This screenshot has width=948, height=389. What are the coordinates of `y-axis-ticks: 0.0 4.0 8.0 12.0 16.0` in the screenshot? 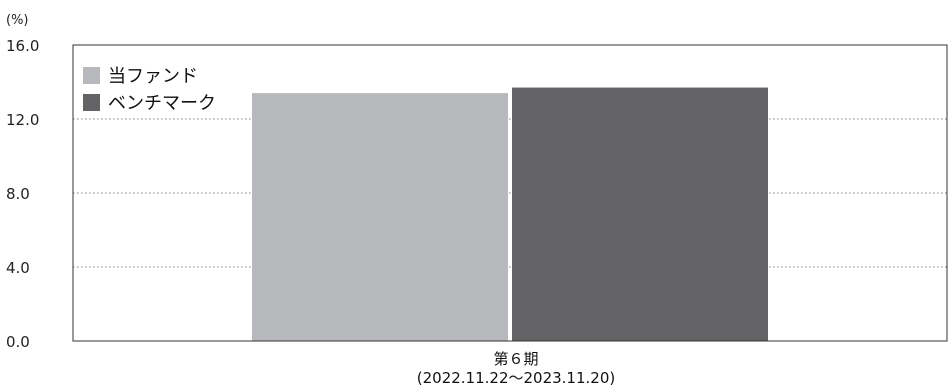 It's located at (22, 194).